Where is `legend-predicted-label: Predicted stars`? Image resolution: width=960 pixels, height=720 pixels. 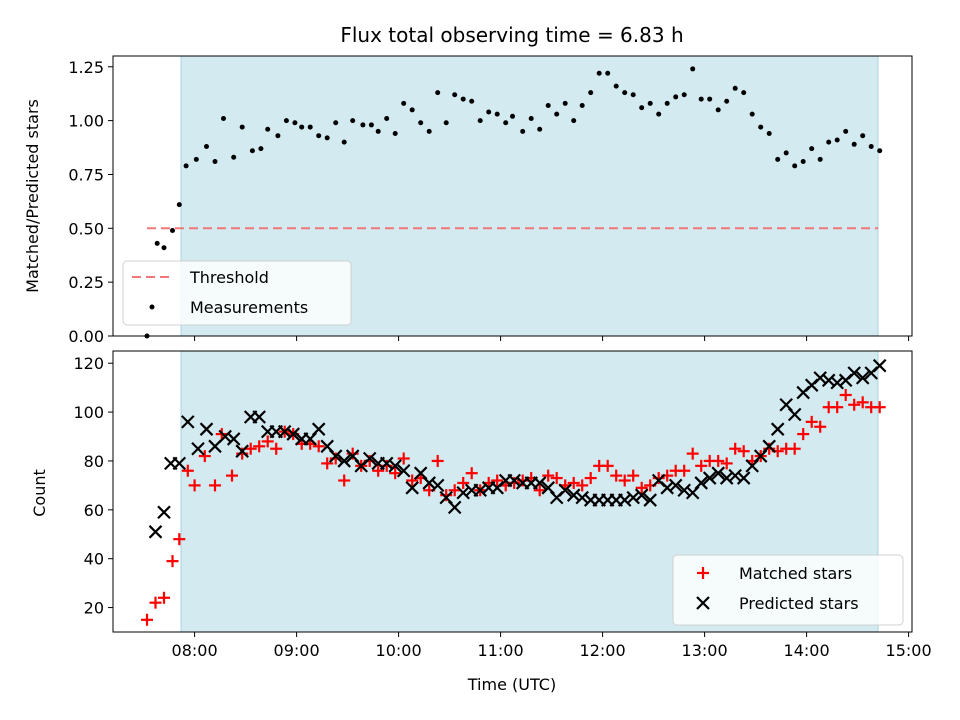
legend-predicted-label: Predicted stars is located at coordinates (799, 603).